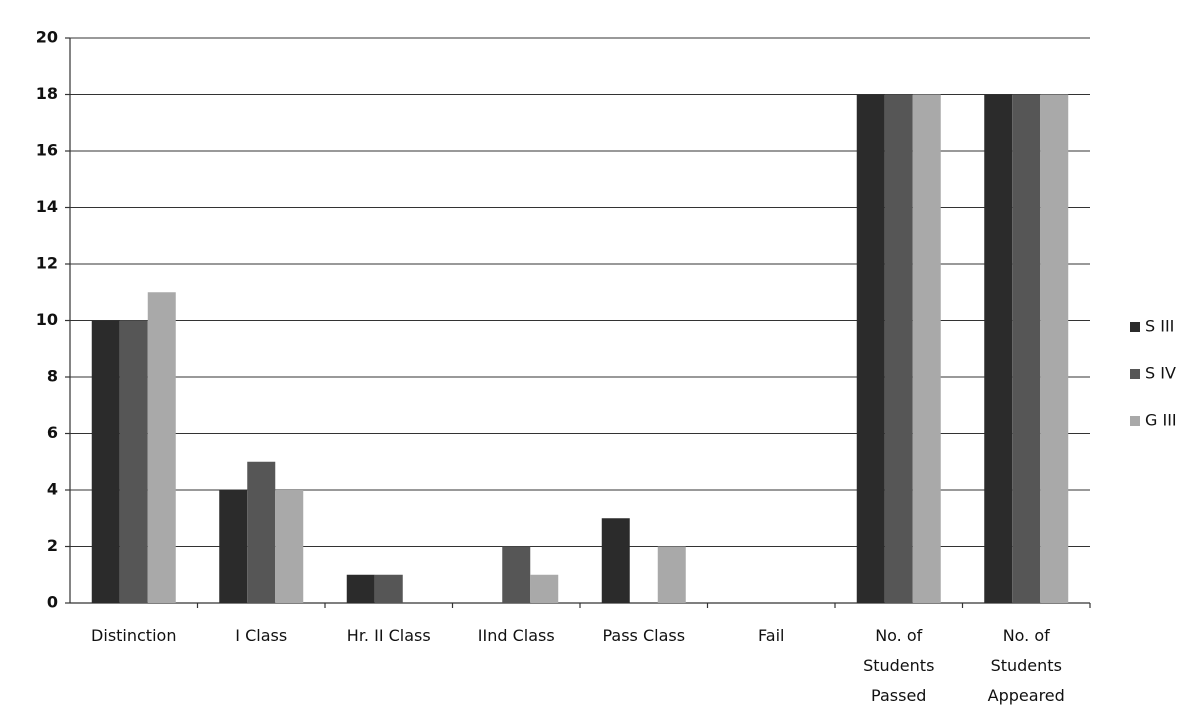  What do you see at coordinates (1161, 420) in the screenshot?
I see `legend-label: G III` at bounding box center [1161, 420].